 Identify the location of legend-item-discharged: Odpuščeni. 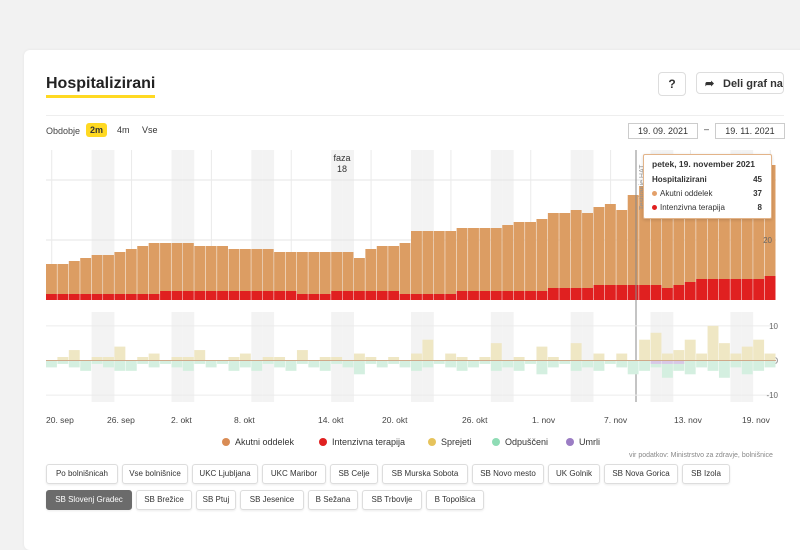
(520, 442).